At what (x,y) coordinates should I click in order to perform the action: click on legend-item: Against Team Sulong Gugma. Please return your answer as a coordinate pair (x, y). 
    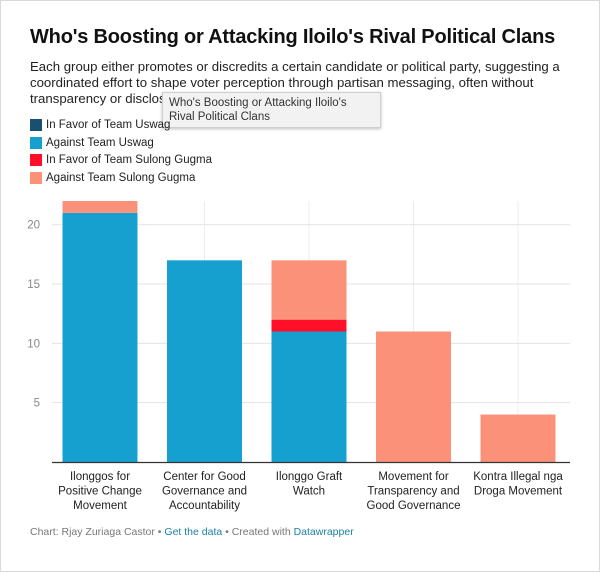
    Looking at the image, I should click on (121, 178).